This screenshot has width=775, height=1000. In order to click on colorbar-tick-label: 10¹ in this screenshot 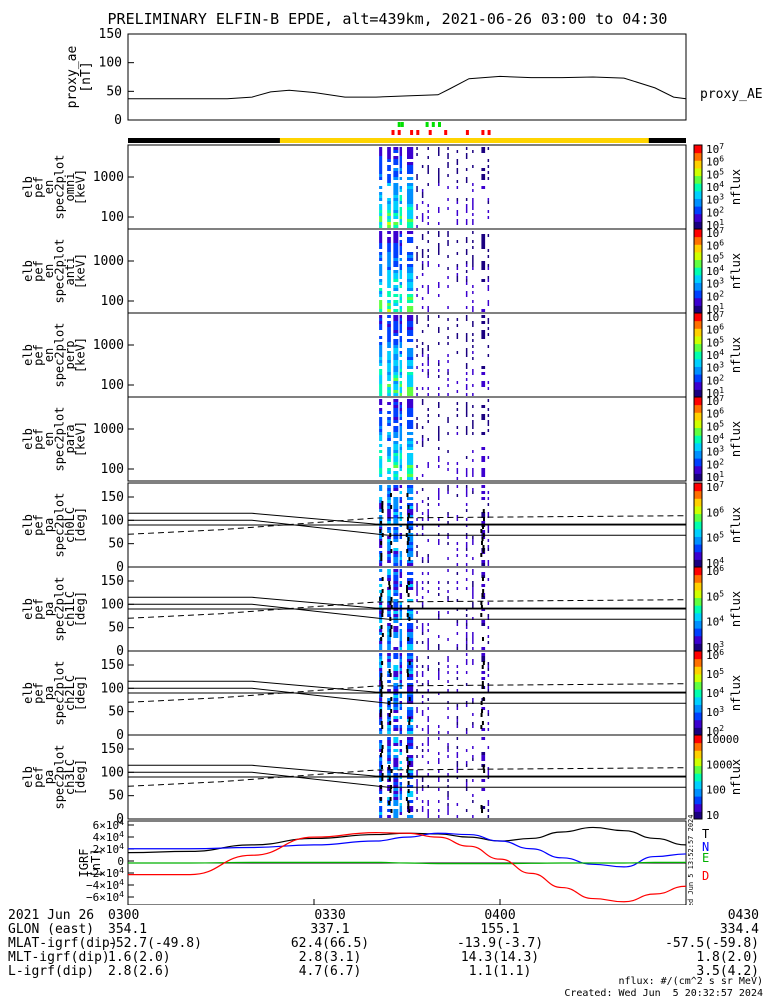, I will do `click(715, 225)`.